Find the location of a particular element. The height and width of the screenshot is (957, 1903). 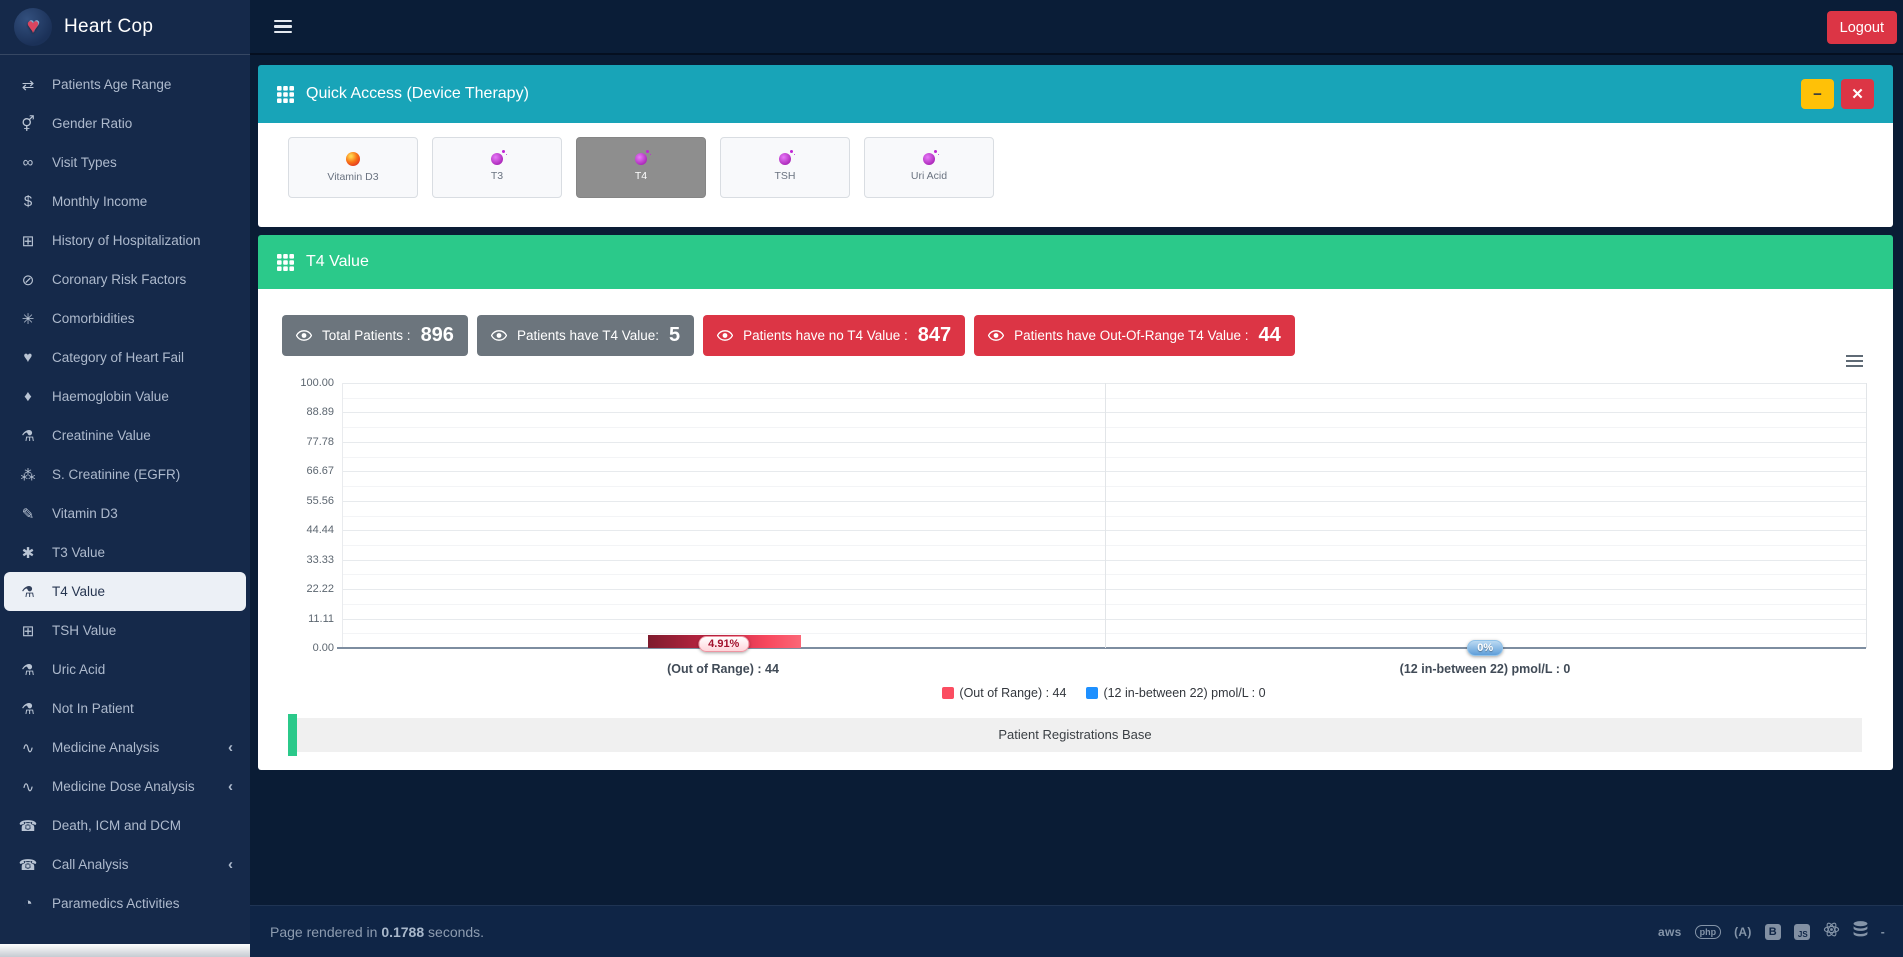

sidebar-item-category-of-heart-fail: ♥ Category of Heart Fail is located at coordinates (125, 357).